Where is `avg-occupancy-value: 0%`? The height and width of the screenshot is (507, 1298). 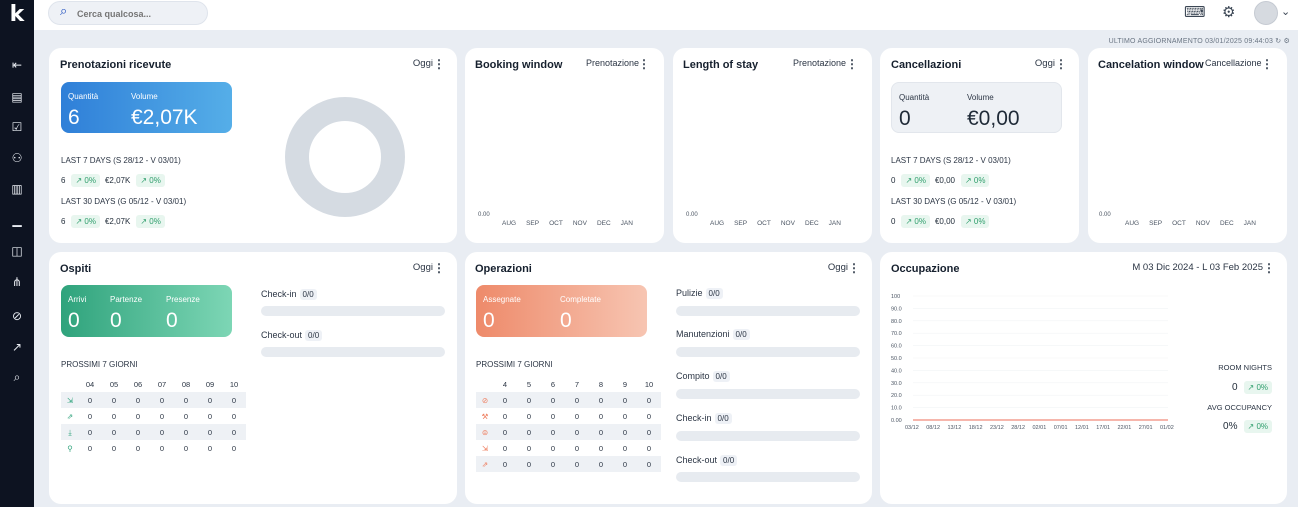 avg-occupancy-value: 0% is located at coordinates (1230, 426).